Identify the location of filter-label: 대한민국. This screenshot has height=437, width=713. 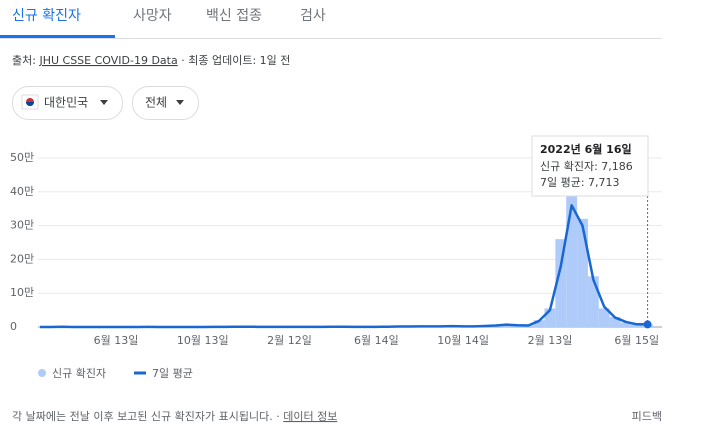
(66, 103).